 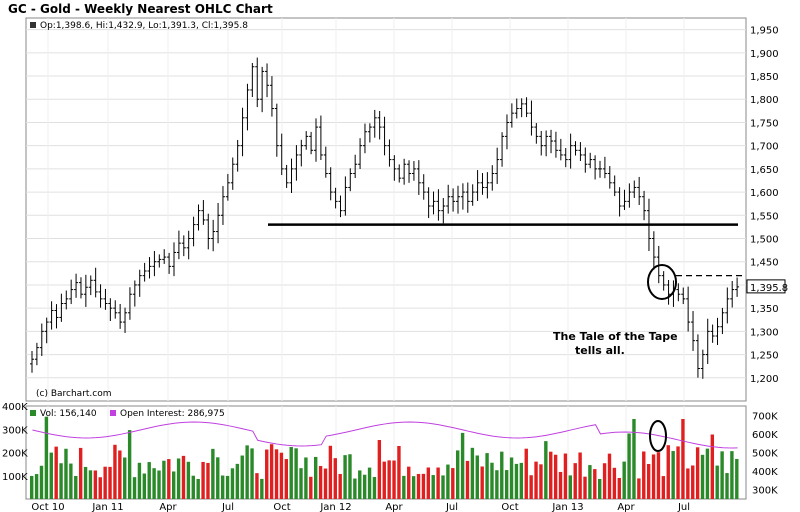 I want to click on y-tick-label: 1,600, so click(x=764, y=193).